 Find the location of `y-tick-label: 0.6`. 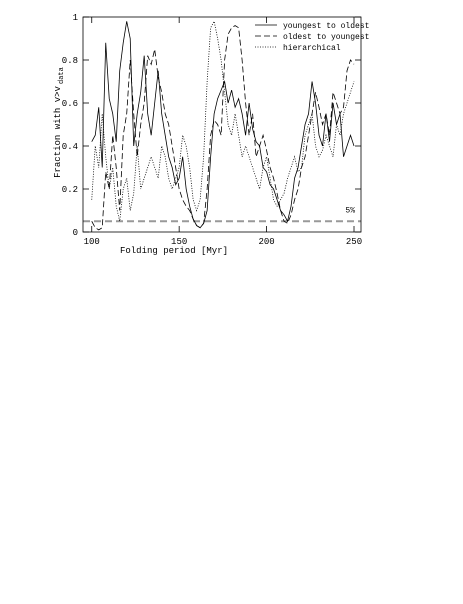

y-tick-label: 0.6 is located at coordinates (70, 104).